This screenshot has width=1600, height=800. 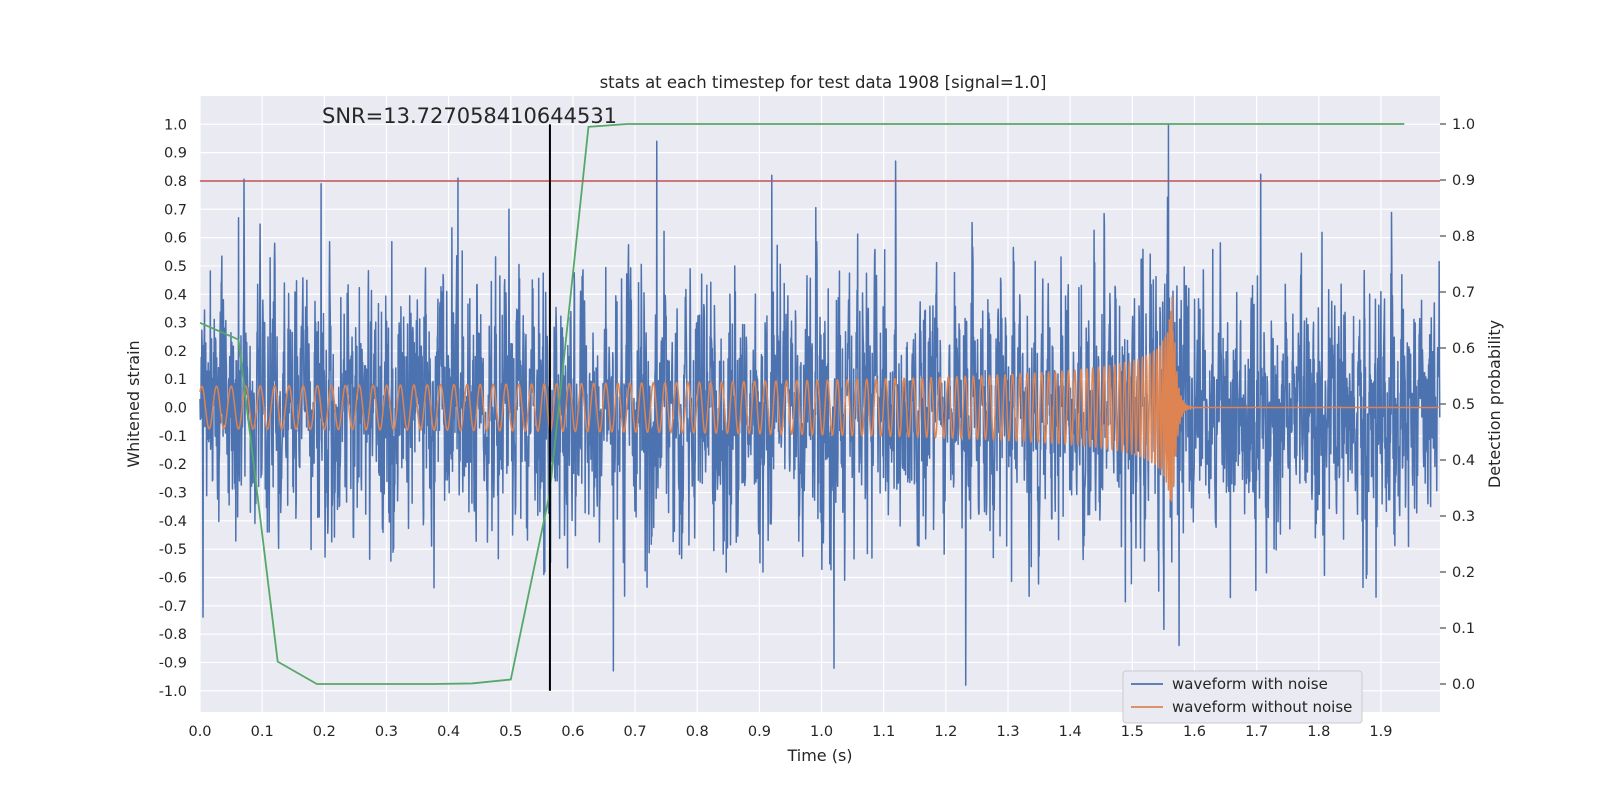 What do you see at coordinates (1262, 707) in the screenshot?
I see `legend-label-clean: waveform without noise` at bounding box center [1262, 707].